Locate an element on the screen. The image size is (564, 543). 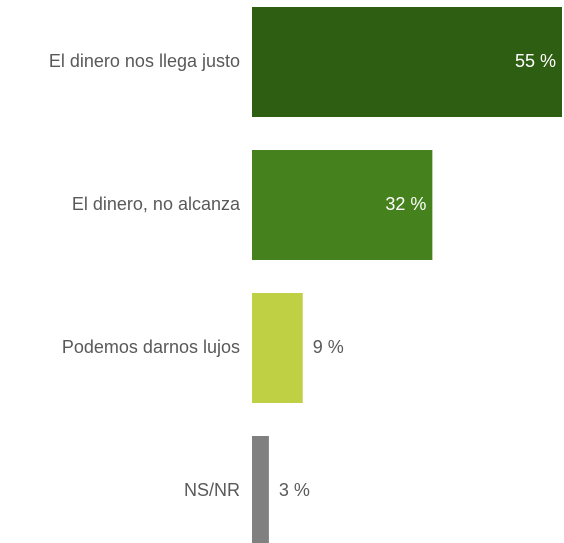
value-label: 3 % is located at coordinates (294, 490).